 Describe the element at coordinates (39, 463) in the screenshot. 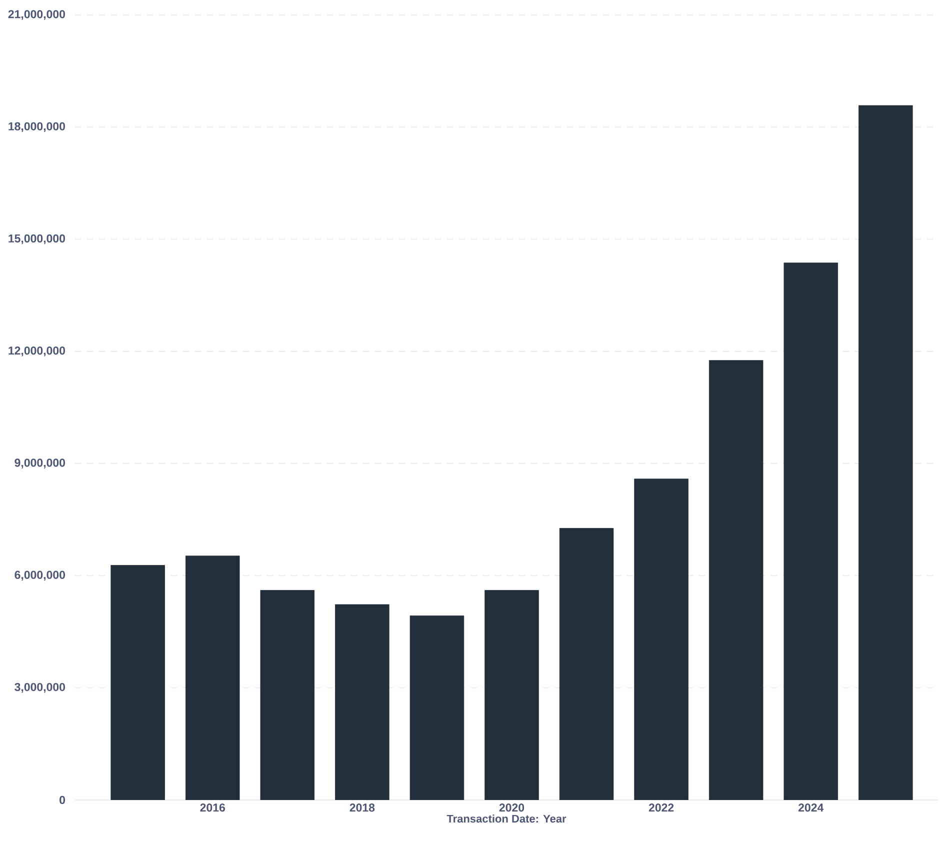

I see `y-tick-label: 9,000,000` at that location.